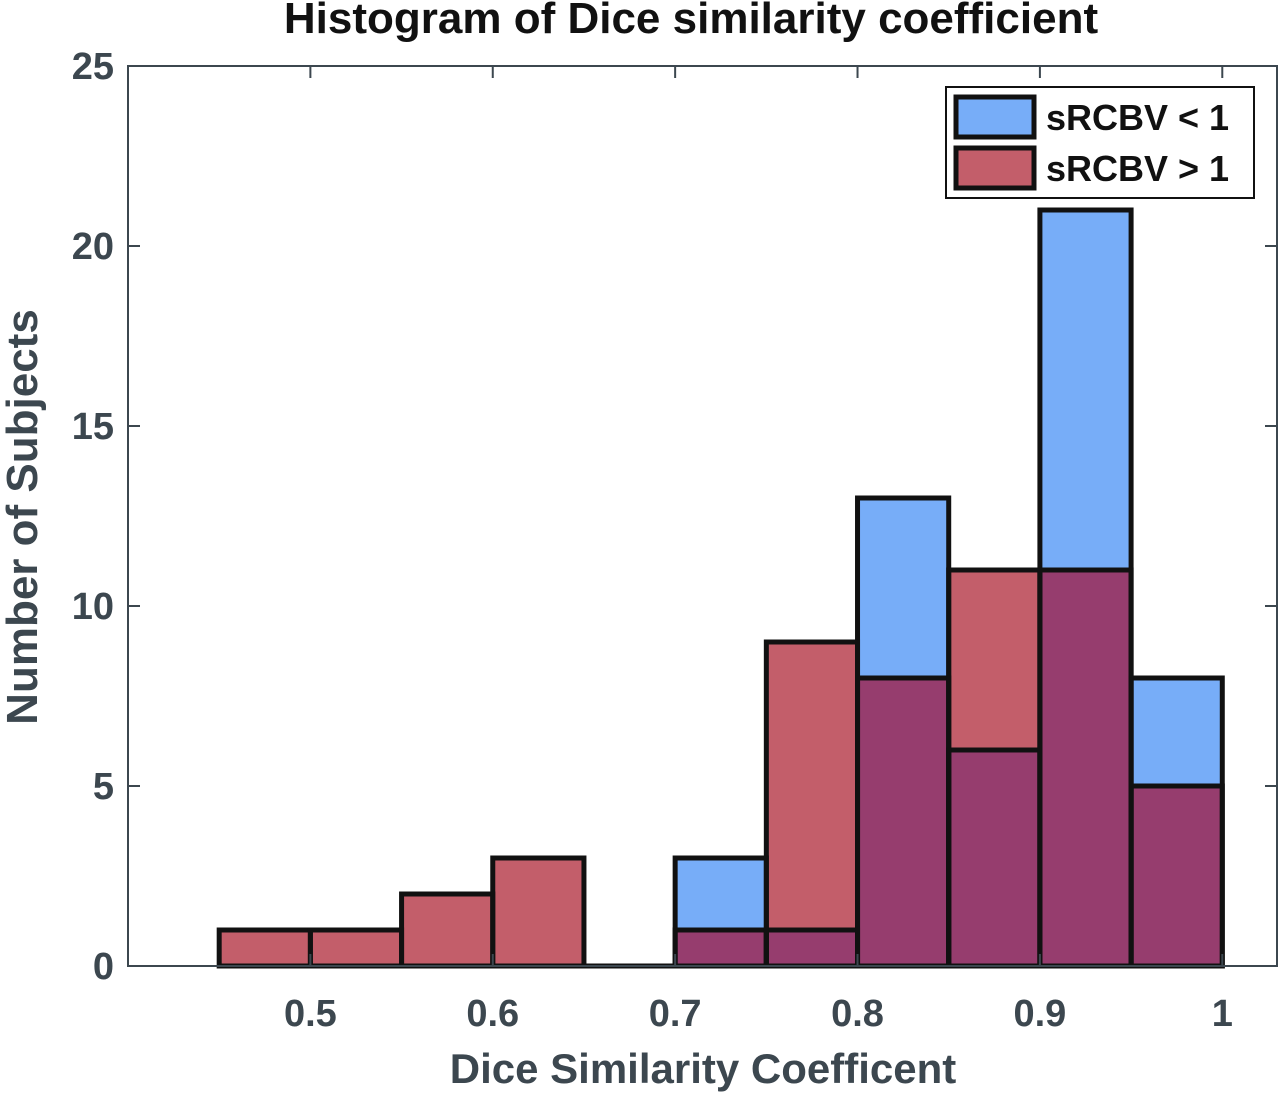 This screenshot has height=1102, width=1280. What do you see at coordinates (93, 247) in the screenshot?
I see `y-tick-label: 20` at bounding box center [93, 247].